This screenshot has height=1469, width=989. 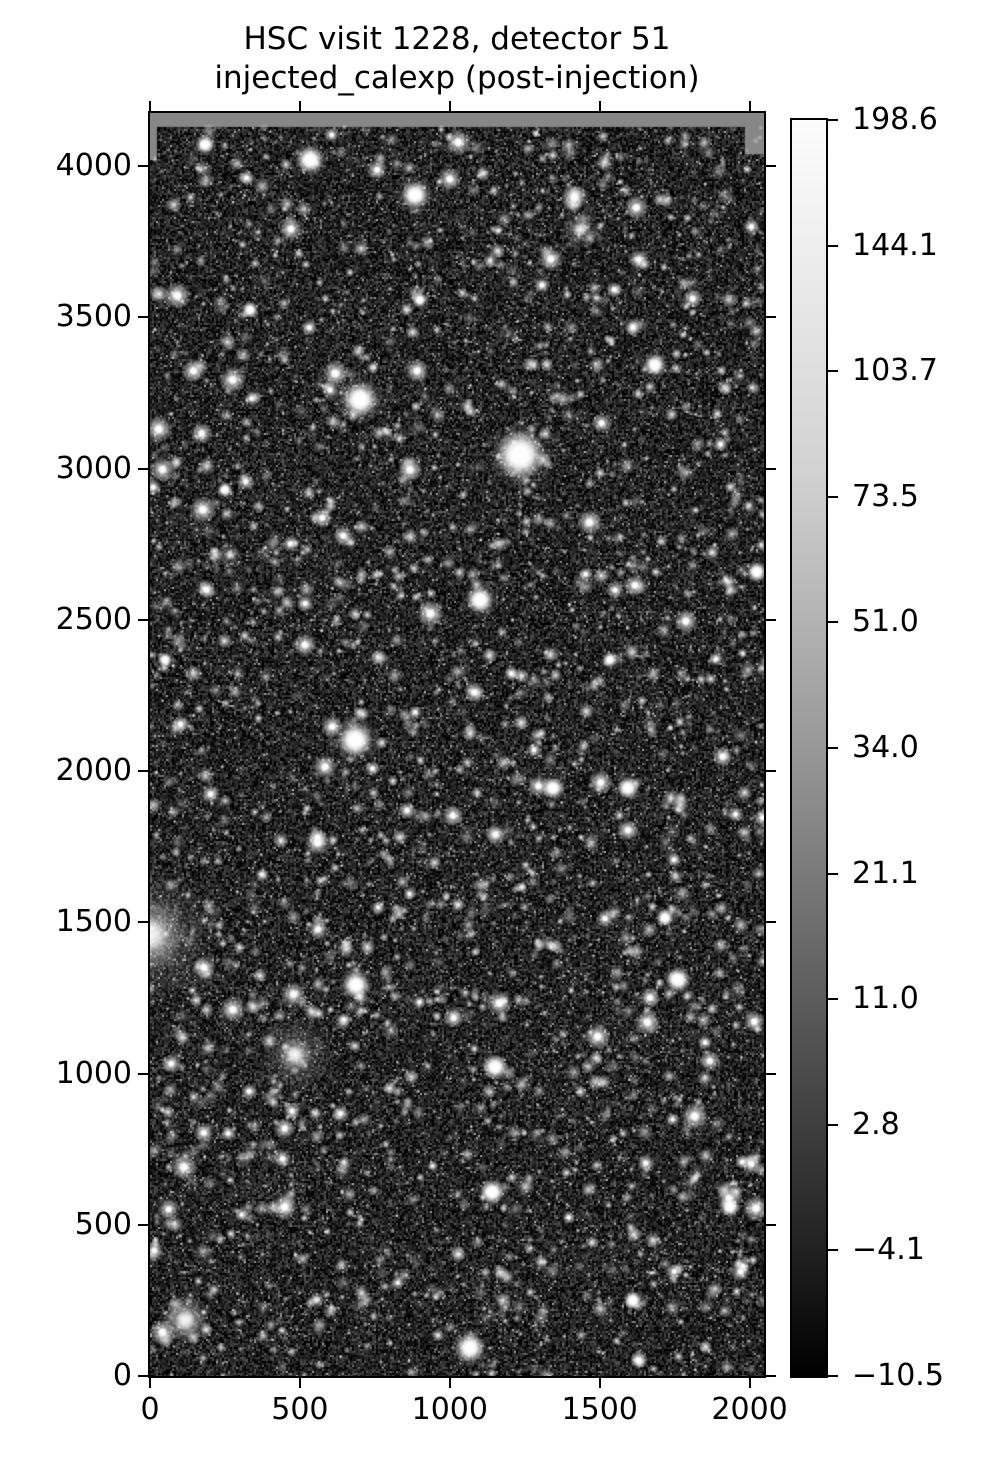 What do you see at coordinates (898, 1375) in the screenshot?
I see `colorbar-tick-label: −10.5` at bounding box center [898, 1375].